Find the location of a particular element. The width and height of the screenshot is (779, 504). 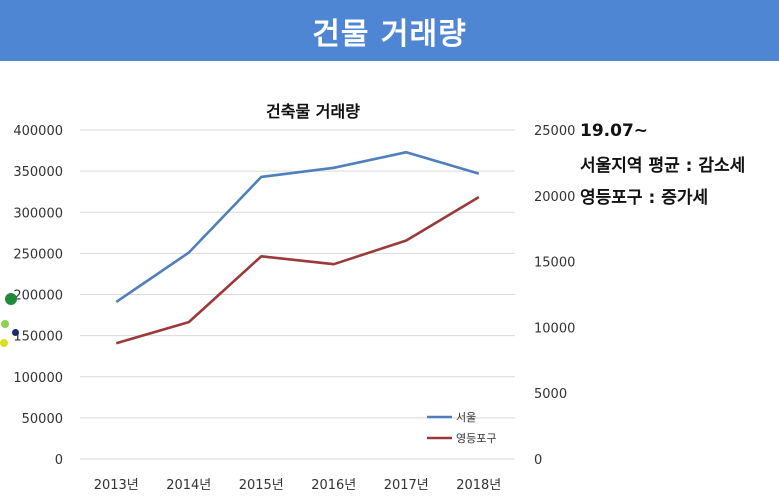

slide-title-banner: 건물 거래량 is located at coordinates (389, 30).